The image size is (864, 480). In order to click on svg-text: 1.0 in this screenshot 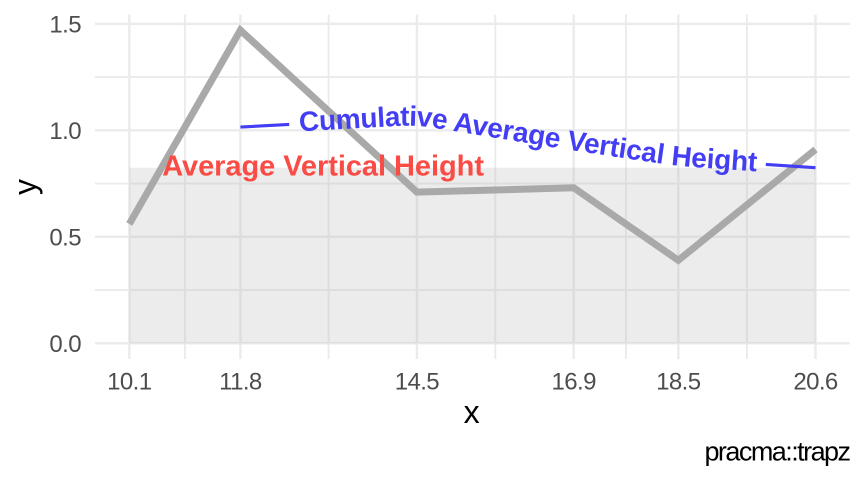, I will do `click(65, 131)`.